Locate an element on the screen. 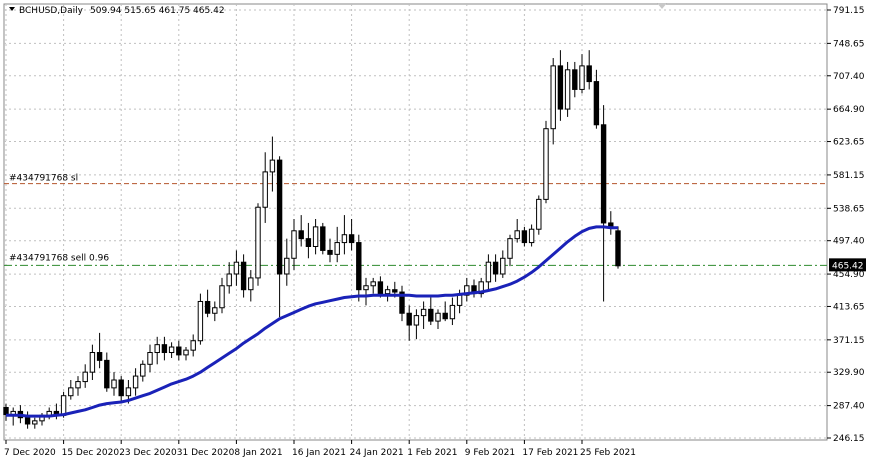 This screenshot has height=468, width=871. y-tick-label: 623.65 is located at coordinates (849, 143).